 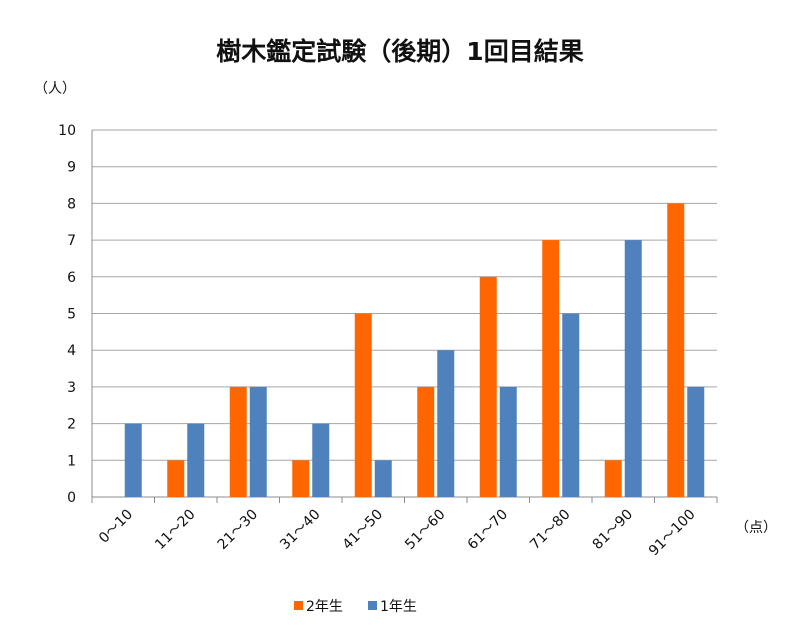 What do you see at coordinates (613, 478) in the screenshot?
I see `bar-2年生-81〜90` at bounding box center [613, 478].